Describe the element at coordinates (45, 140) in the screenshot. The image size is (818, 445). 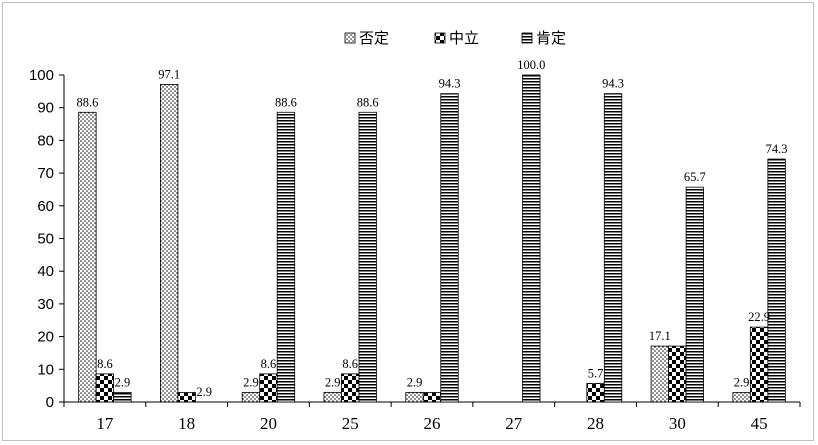
I see `y-tick-label: 80` at that location.